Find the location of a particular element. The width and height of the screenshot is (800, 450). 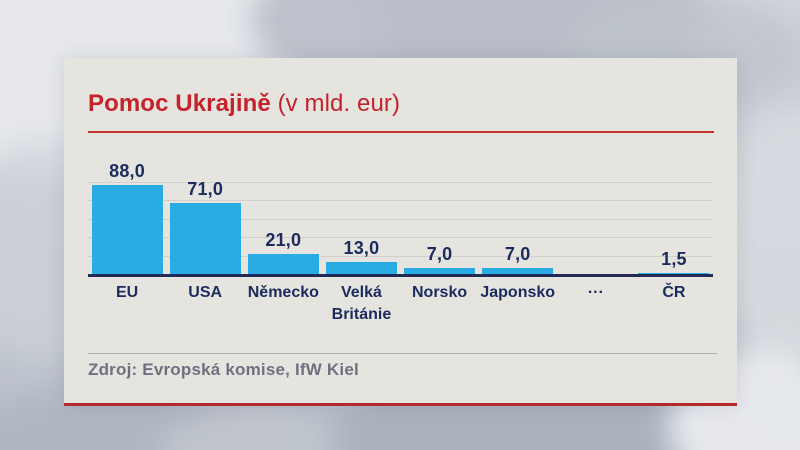

category-label: ··· is located at coordinates (595, 292).